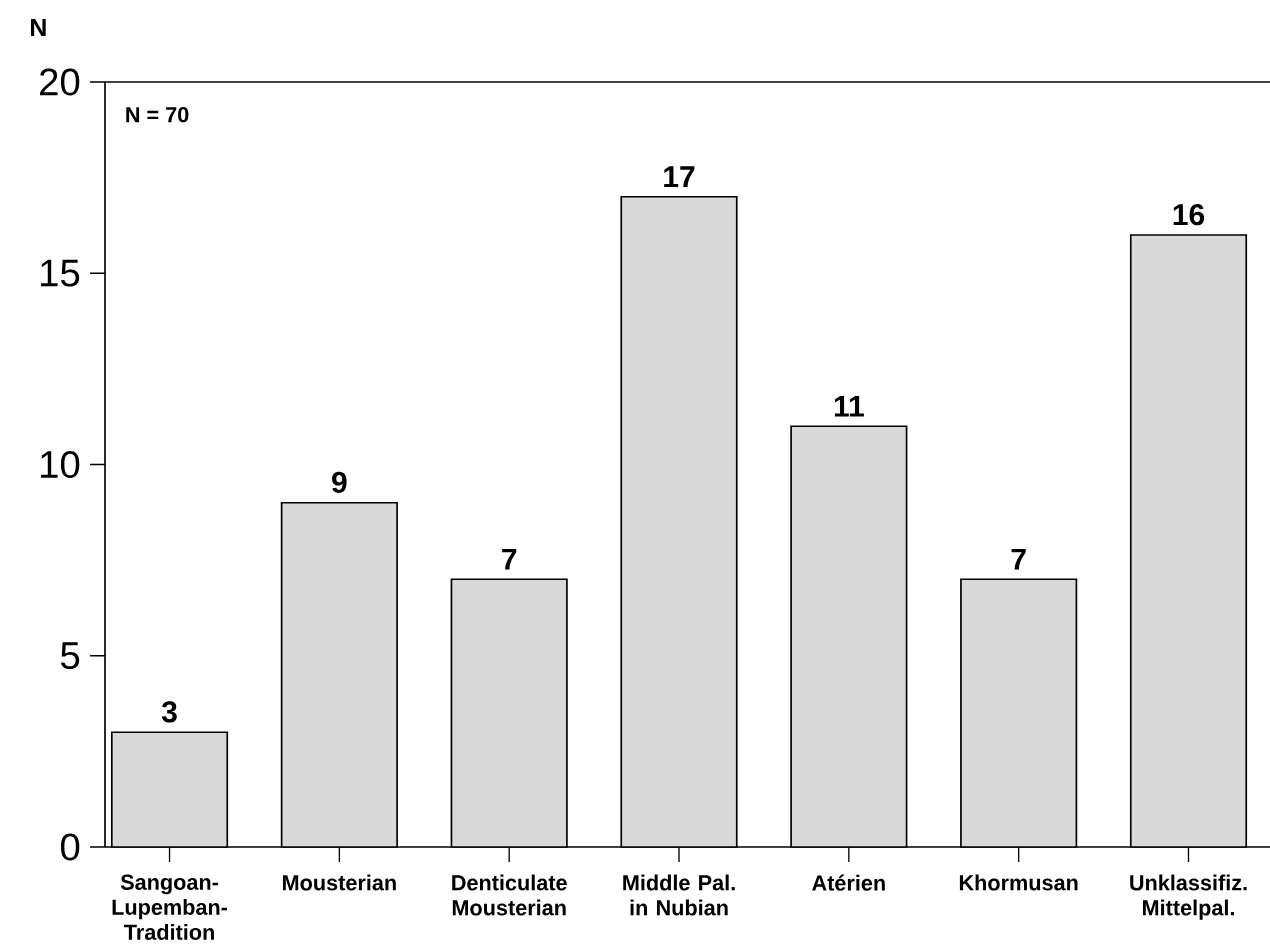 The height and width of the screenshot is (946, 1270). Describe the element at coordinates (339, 882) in the screenshot. I see `x-tick-label: Mousterian` at that location.